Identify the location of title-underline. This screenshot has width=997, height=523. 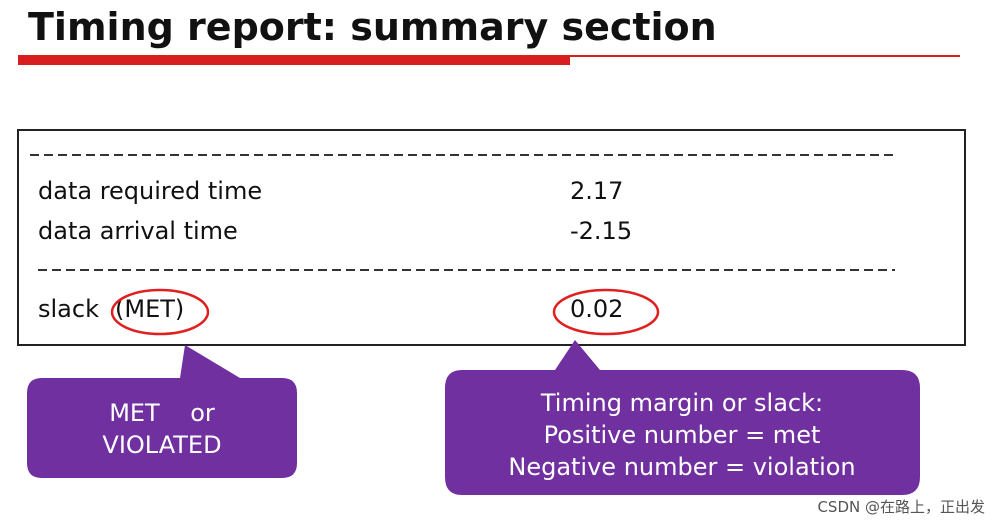
(294, 60).